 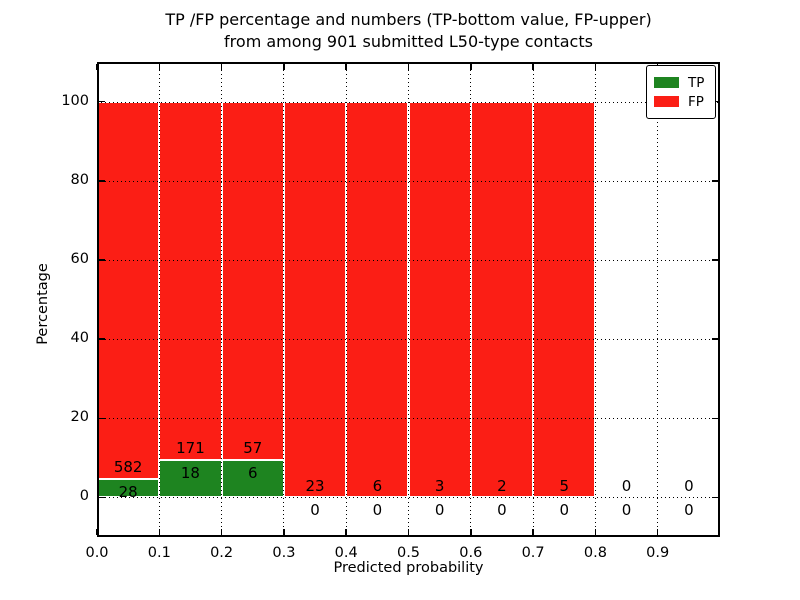 What do you see at coordinates (79, 338) in the screenshot?
I see `y-tick-label: 40` at bounding box center [79, 338].